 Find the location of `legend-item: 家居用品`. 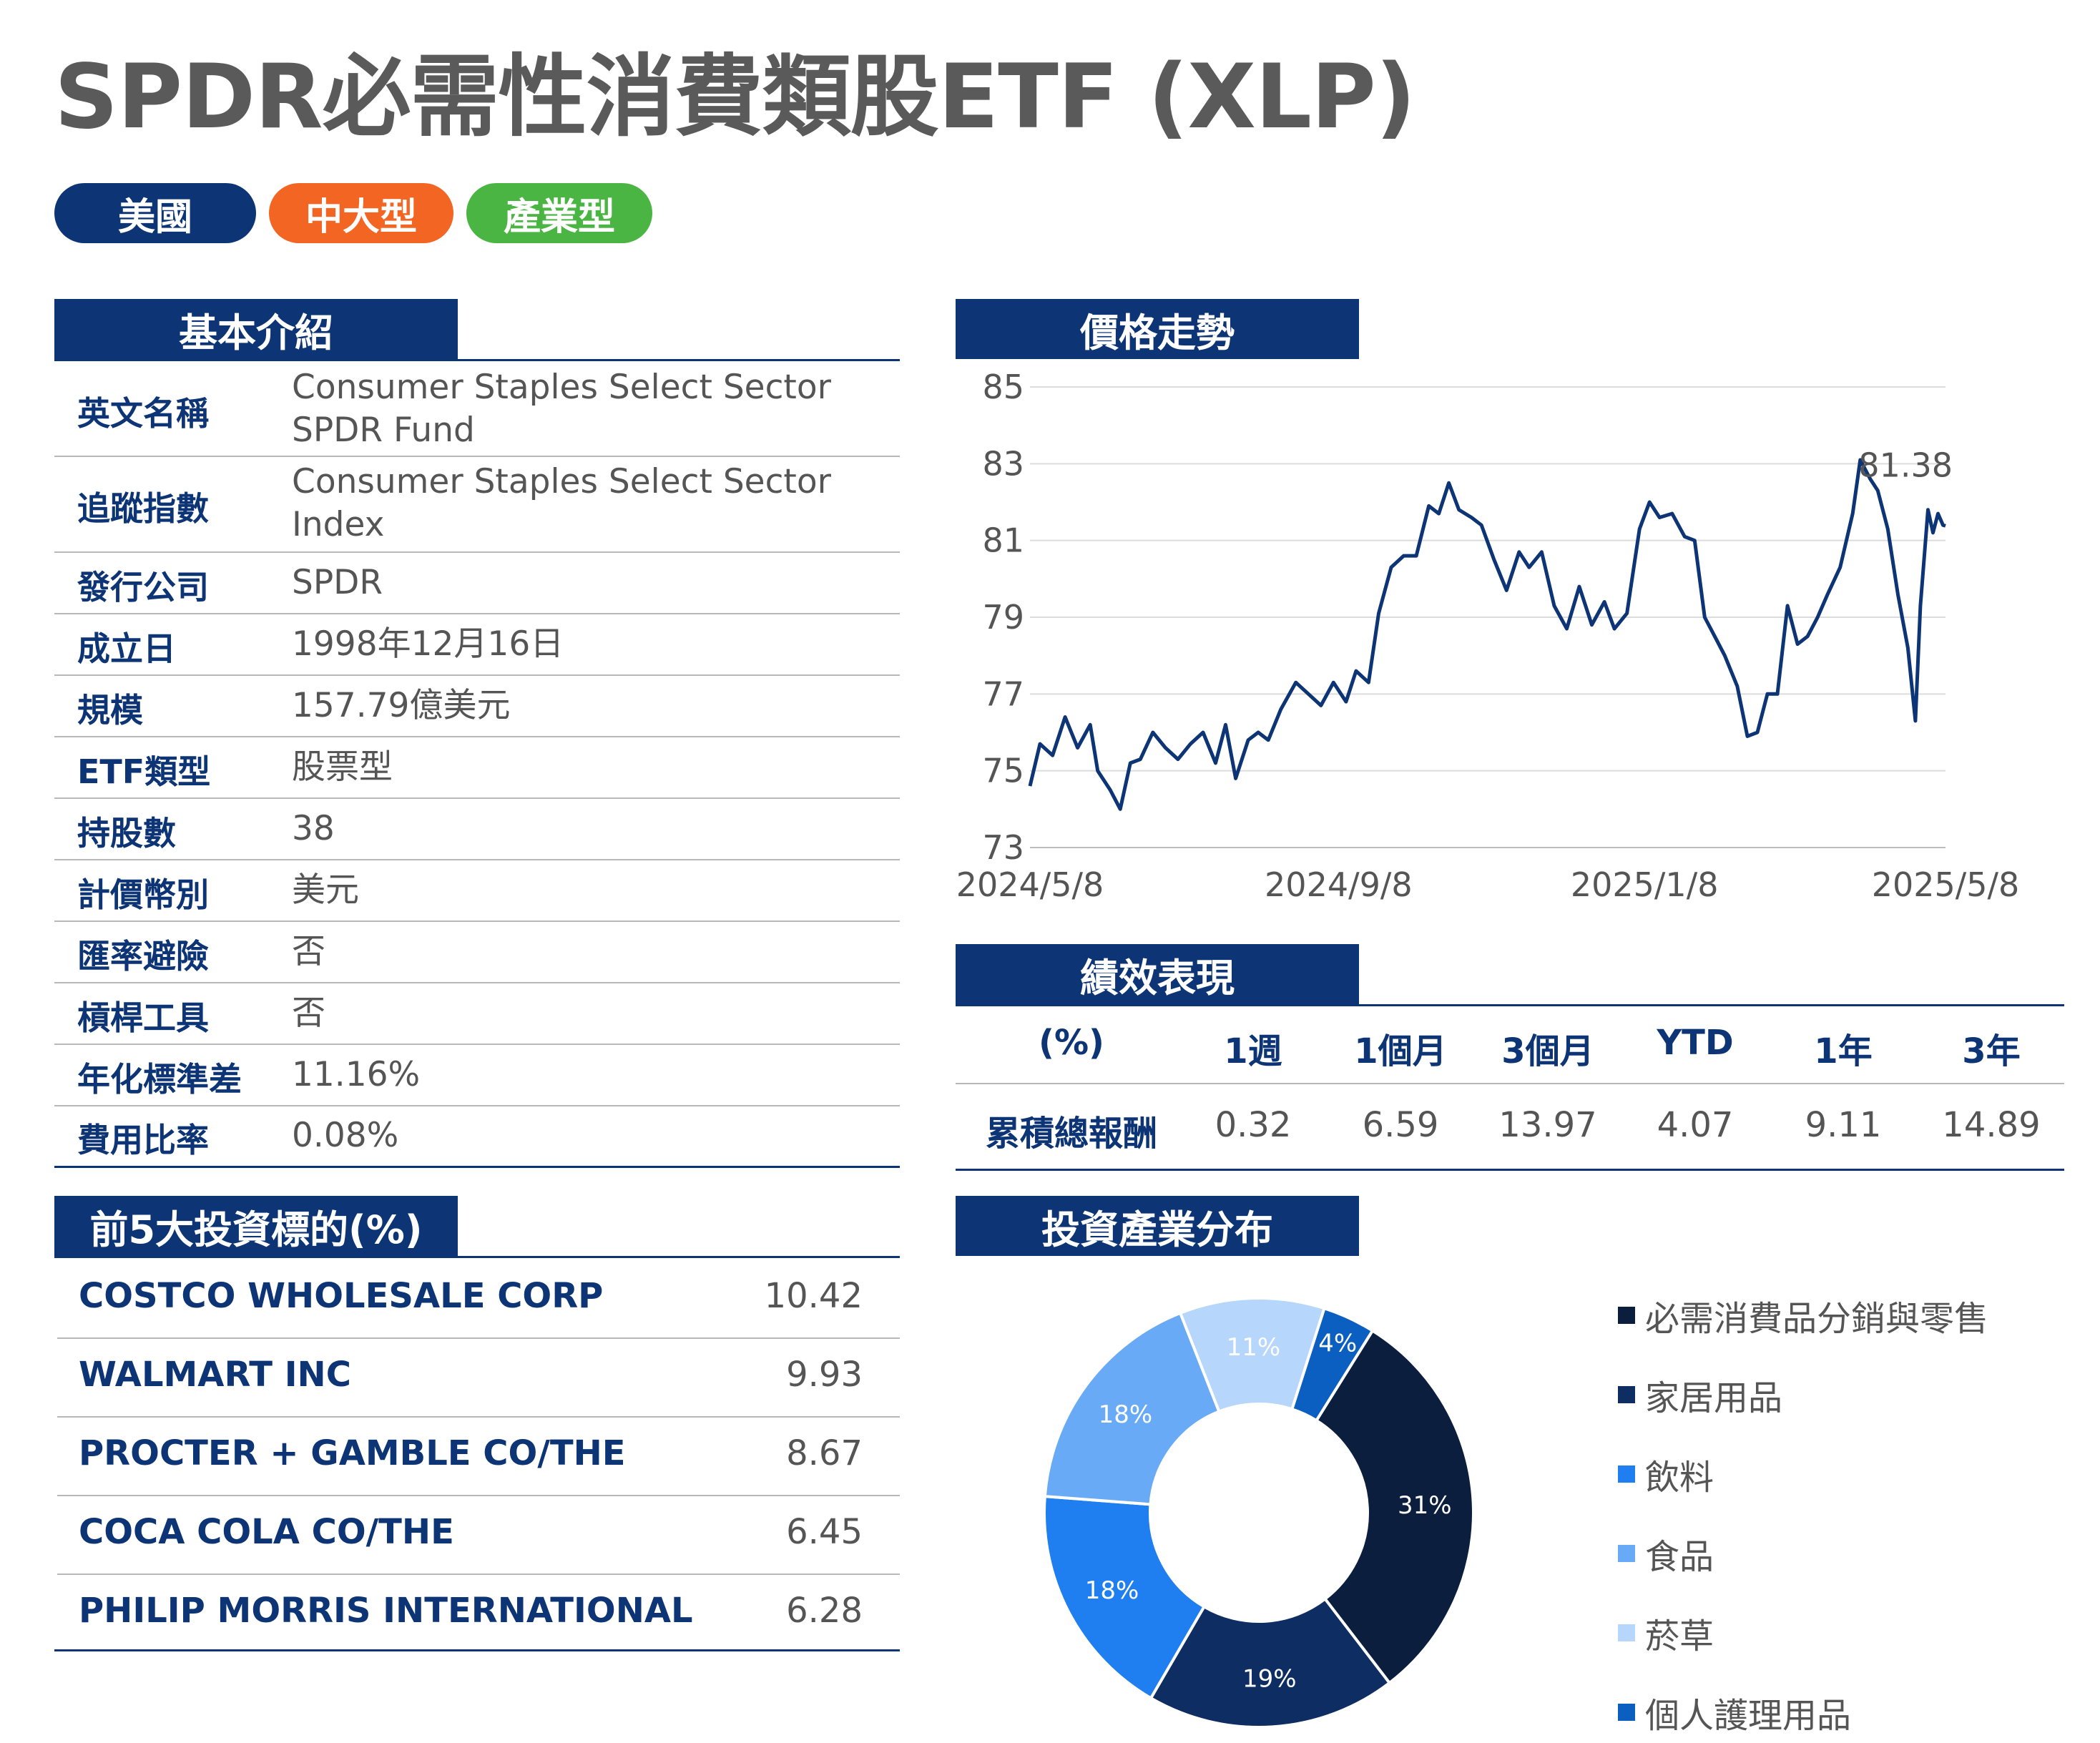

legend-item: 家居用品 is located at coordinates (1700, 1395).